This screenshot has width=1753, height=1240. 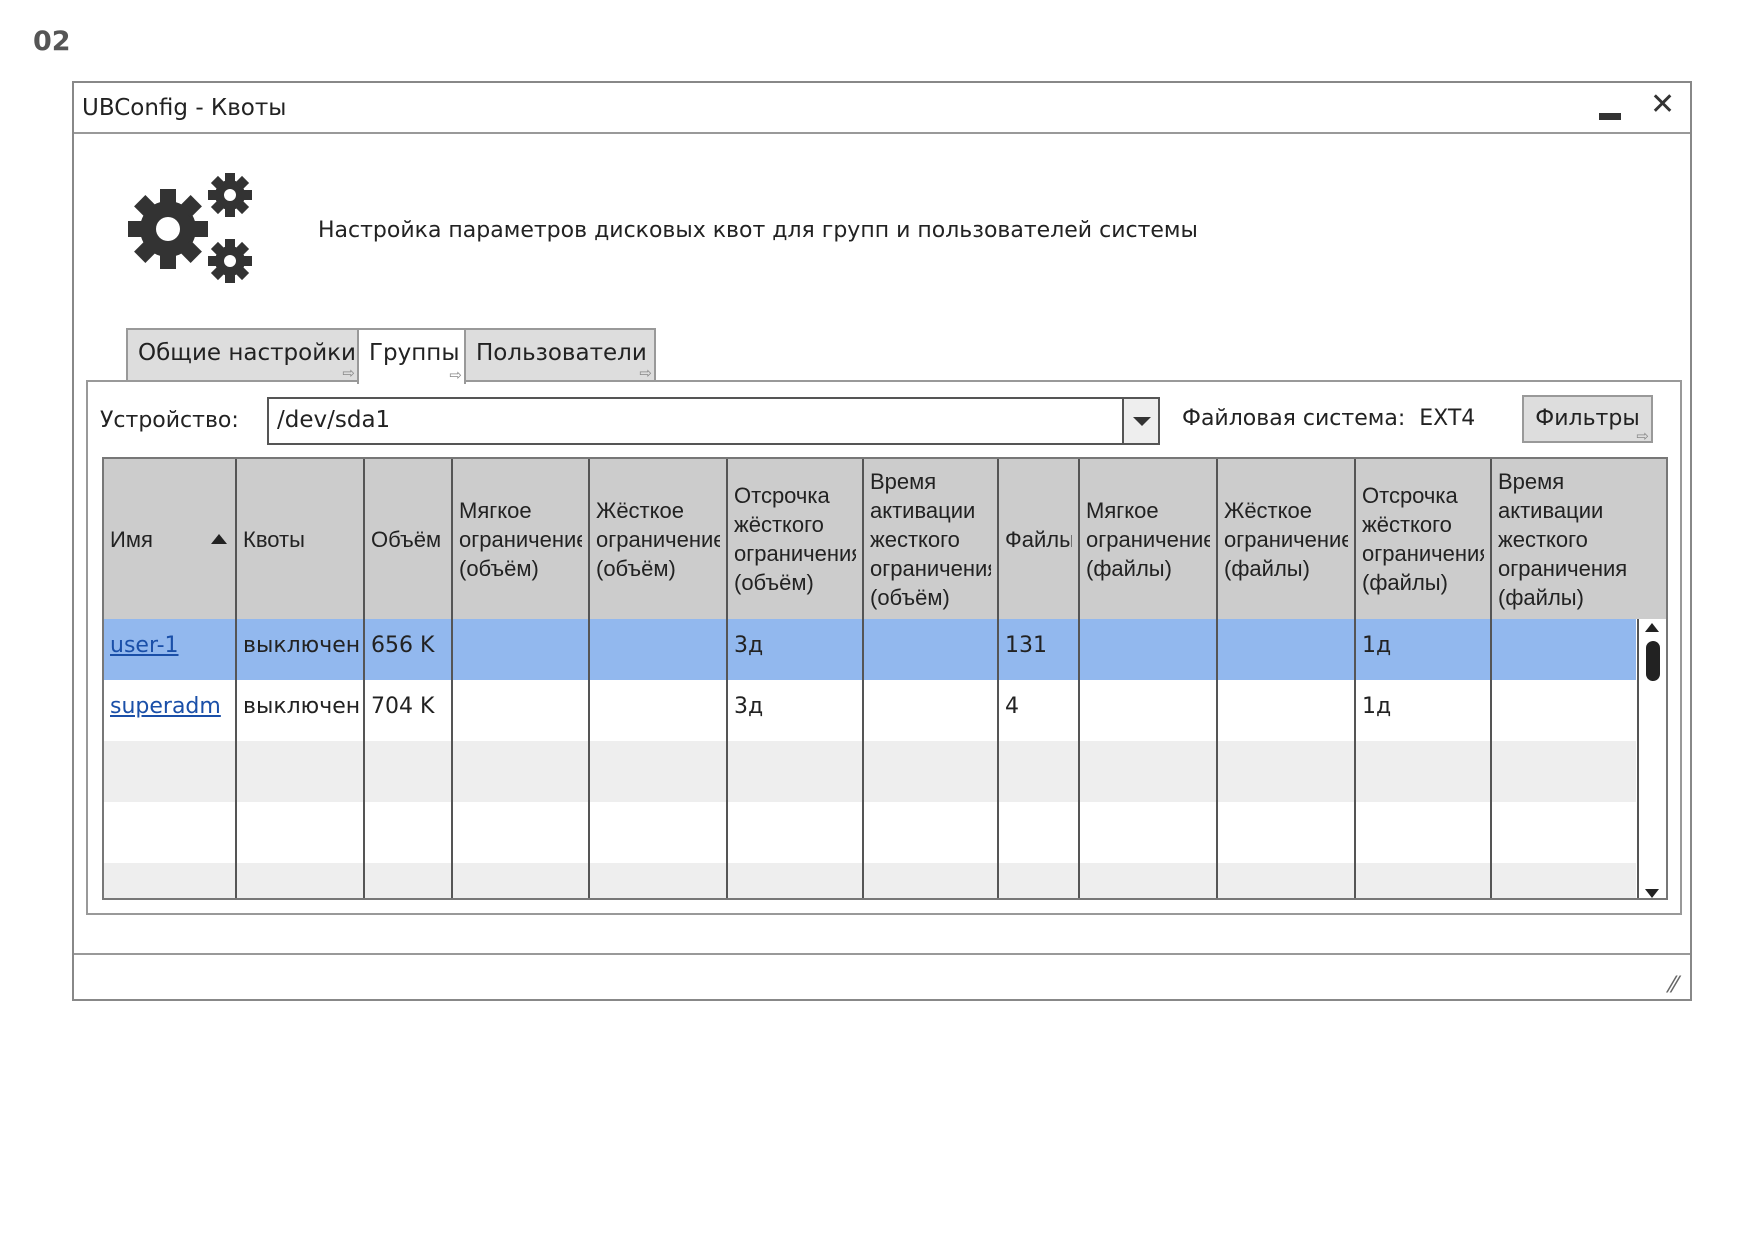 I want to click on column-header: Мягкое ограничение (файлы), so click(x=1149, y=539).